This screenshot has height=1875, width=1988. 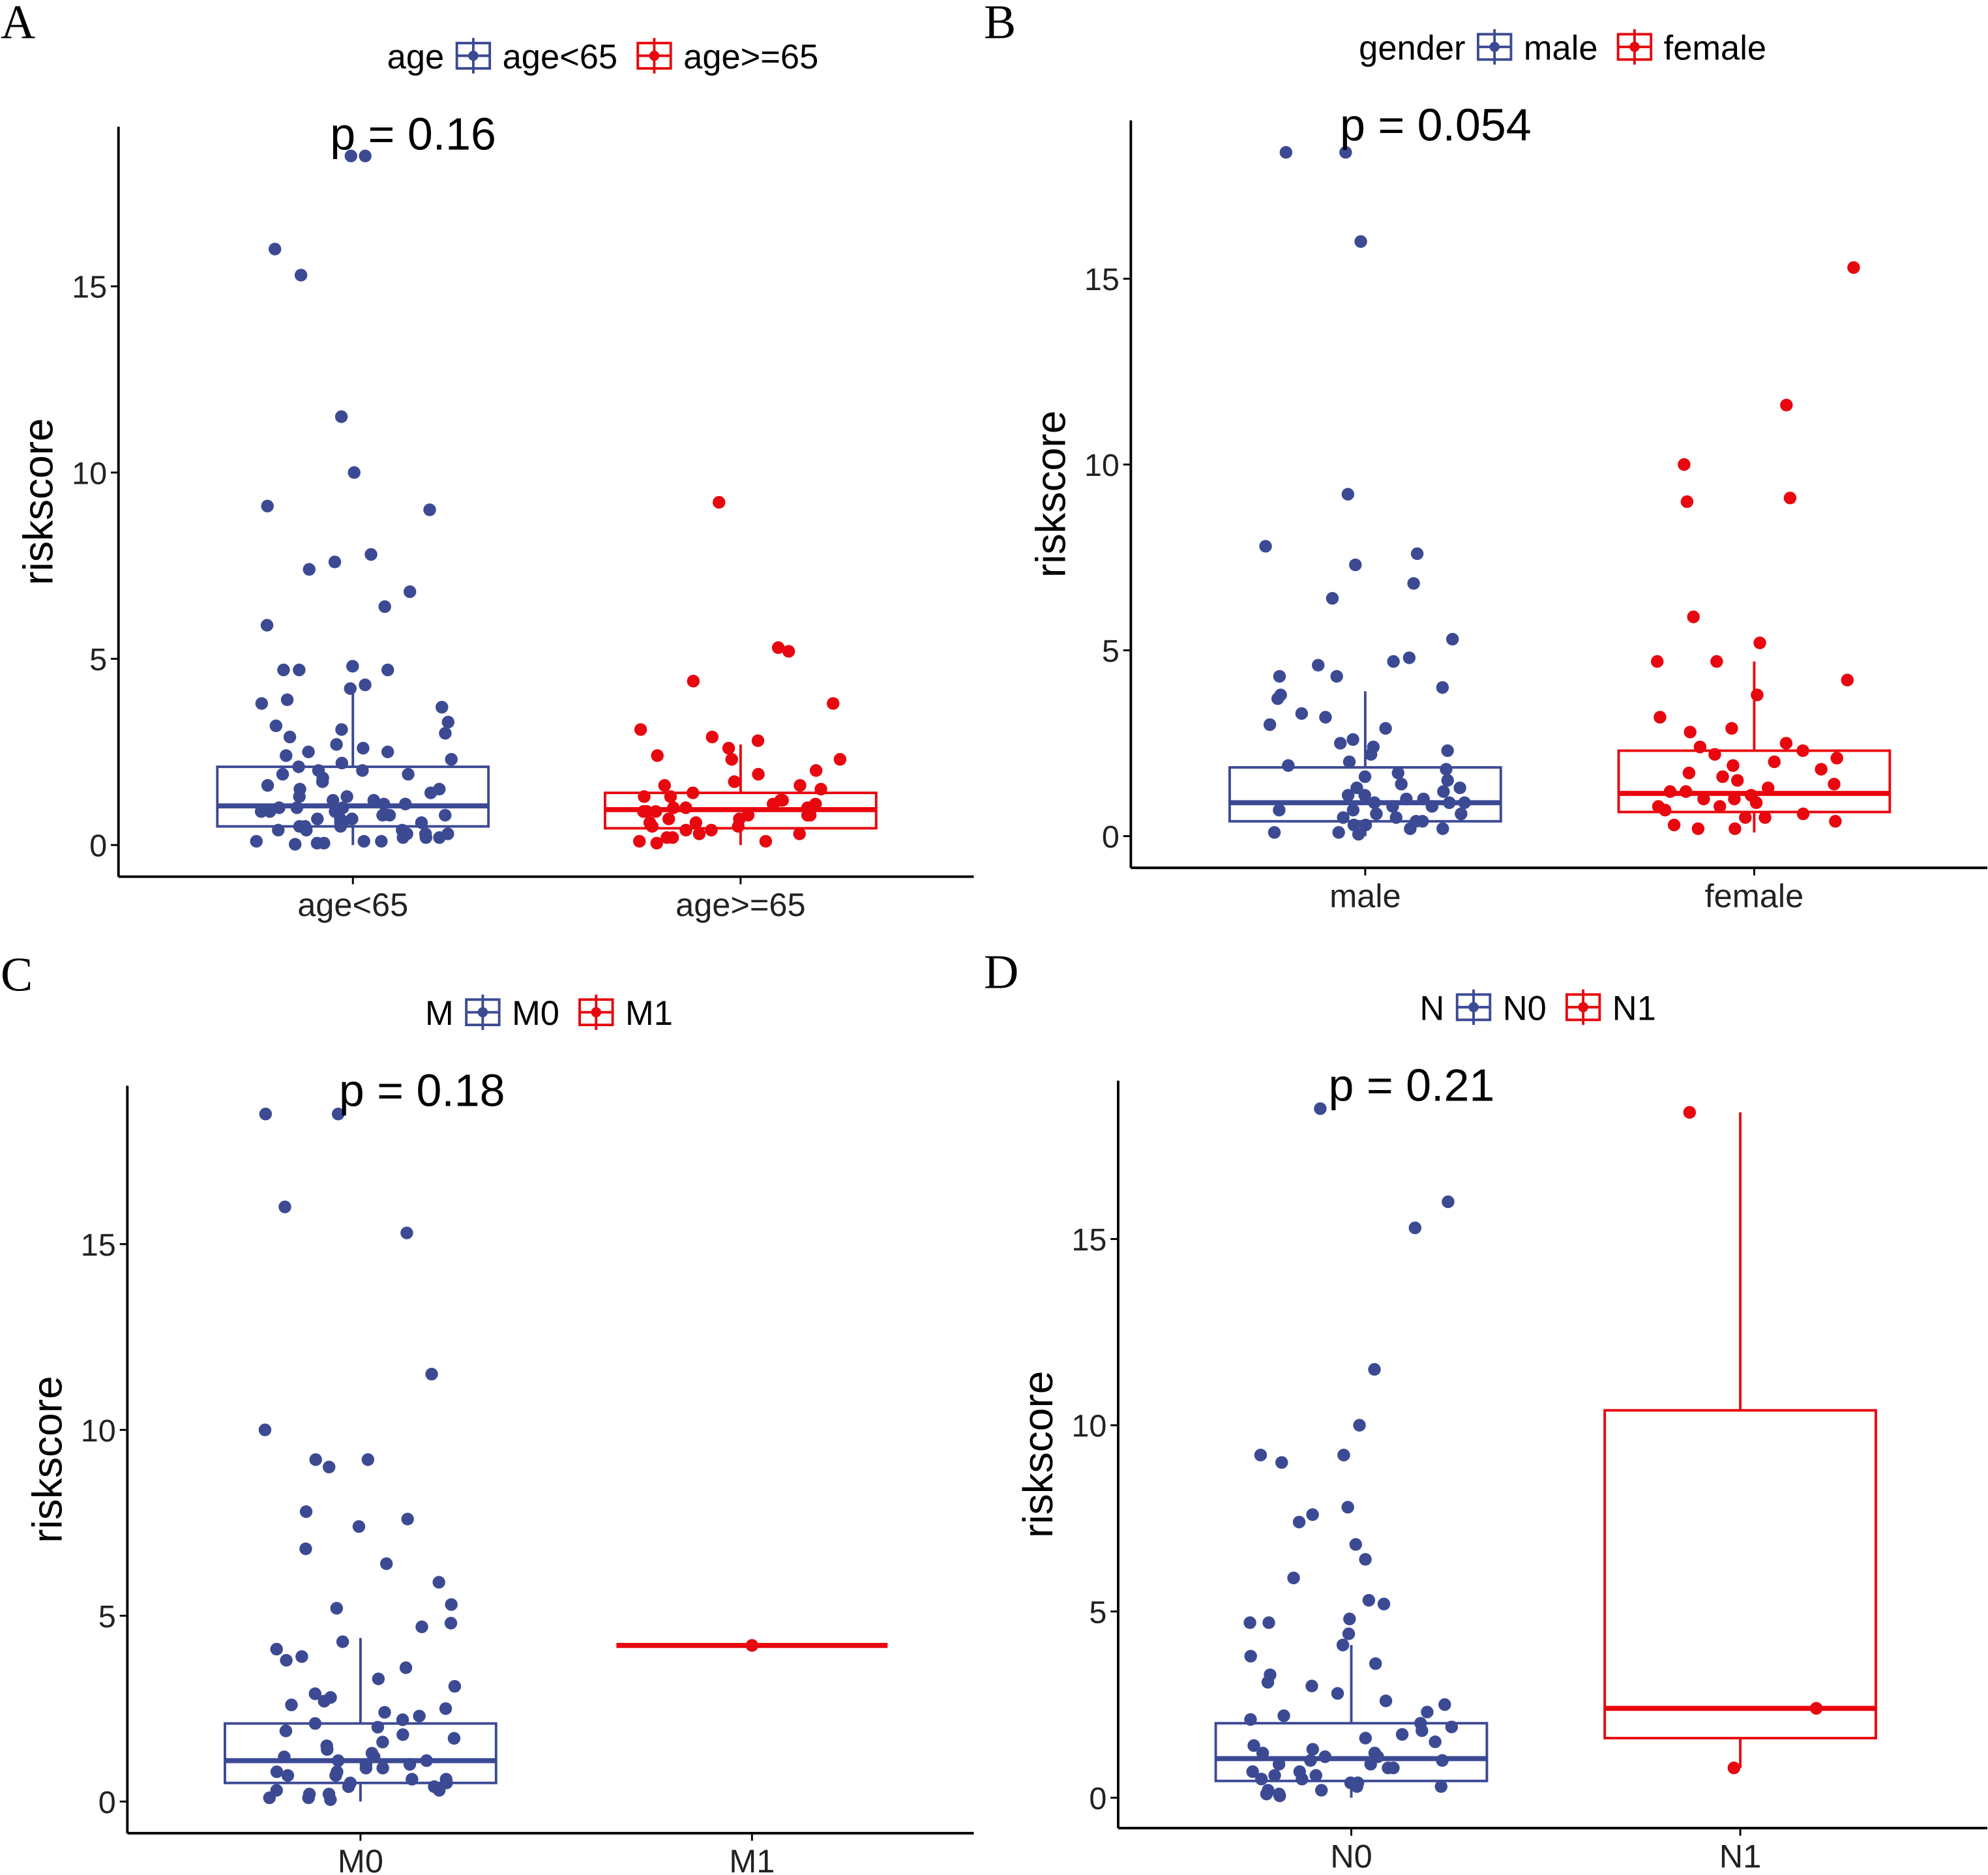 What do you see at coordinates (439, 1014) in the screenshot?
I see `legend-title: M` at bounding box center [439, 1014].